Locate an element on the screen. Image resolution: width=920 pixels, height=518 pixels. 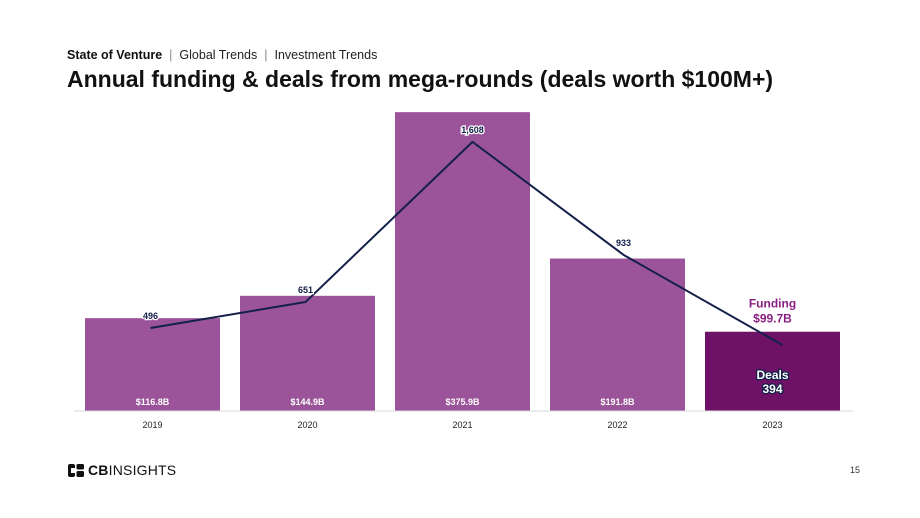
x-axis-tick-label: 2022 is located at coordinates (617, 425).